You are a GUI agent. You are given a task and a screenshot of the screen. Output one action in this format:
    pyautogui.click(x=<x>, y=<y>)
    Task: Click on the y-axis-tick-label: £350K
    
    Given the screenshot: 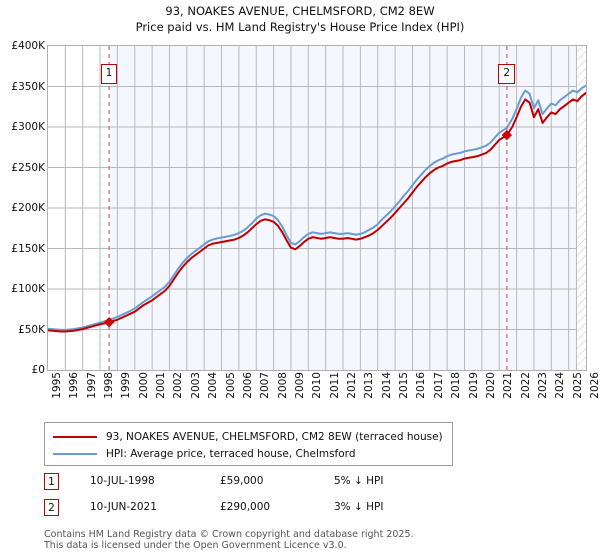 What is the action you would take?
    pyautogui.click(x=28, y=86)
    